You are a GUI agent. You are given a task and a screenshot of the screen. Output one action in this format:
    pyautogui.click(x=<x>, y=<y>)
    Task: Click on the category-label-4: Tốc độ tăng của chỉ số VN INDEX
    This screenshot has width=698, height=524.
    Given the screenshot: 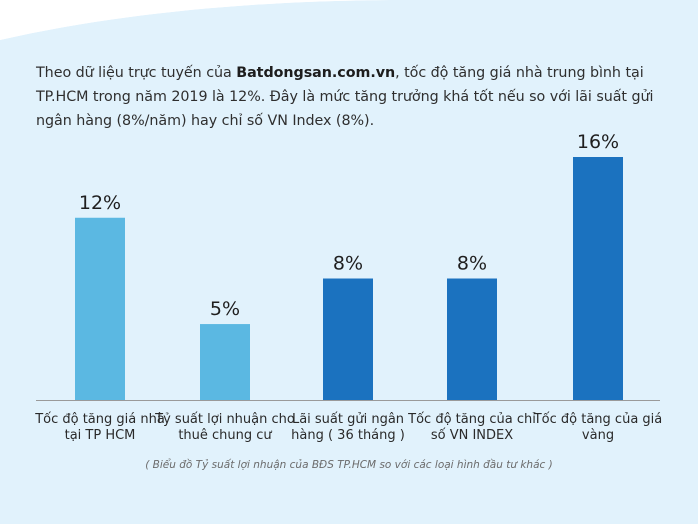 What is the action you would take?
    pyautogui.click(x=472, y=427)
    